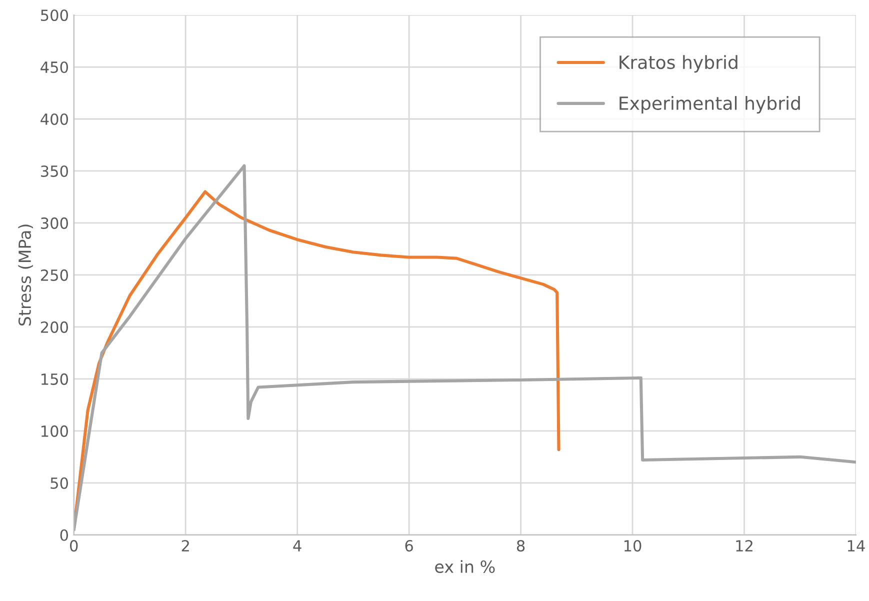 The height and width of the screenshot is (601, 869). I want to click on x-tick-label: 0, so click(74, 546).